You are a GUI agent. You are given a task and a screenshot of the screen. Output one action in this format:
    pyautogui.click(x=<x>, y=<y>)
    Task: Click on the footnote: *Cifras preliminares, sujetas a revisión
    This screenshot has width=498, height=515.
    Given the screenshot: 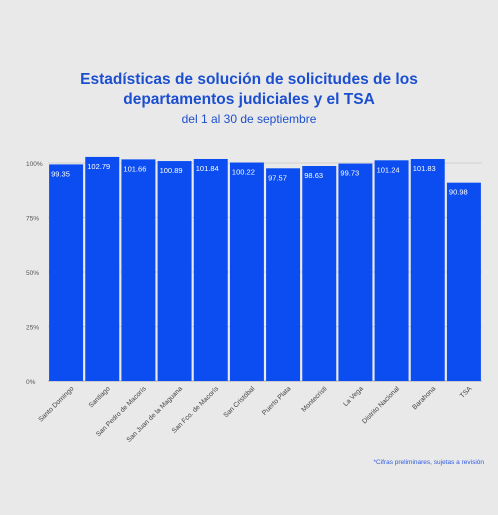 What is the action you would take?
    pyautogui.click(x=428, y=462)
    